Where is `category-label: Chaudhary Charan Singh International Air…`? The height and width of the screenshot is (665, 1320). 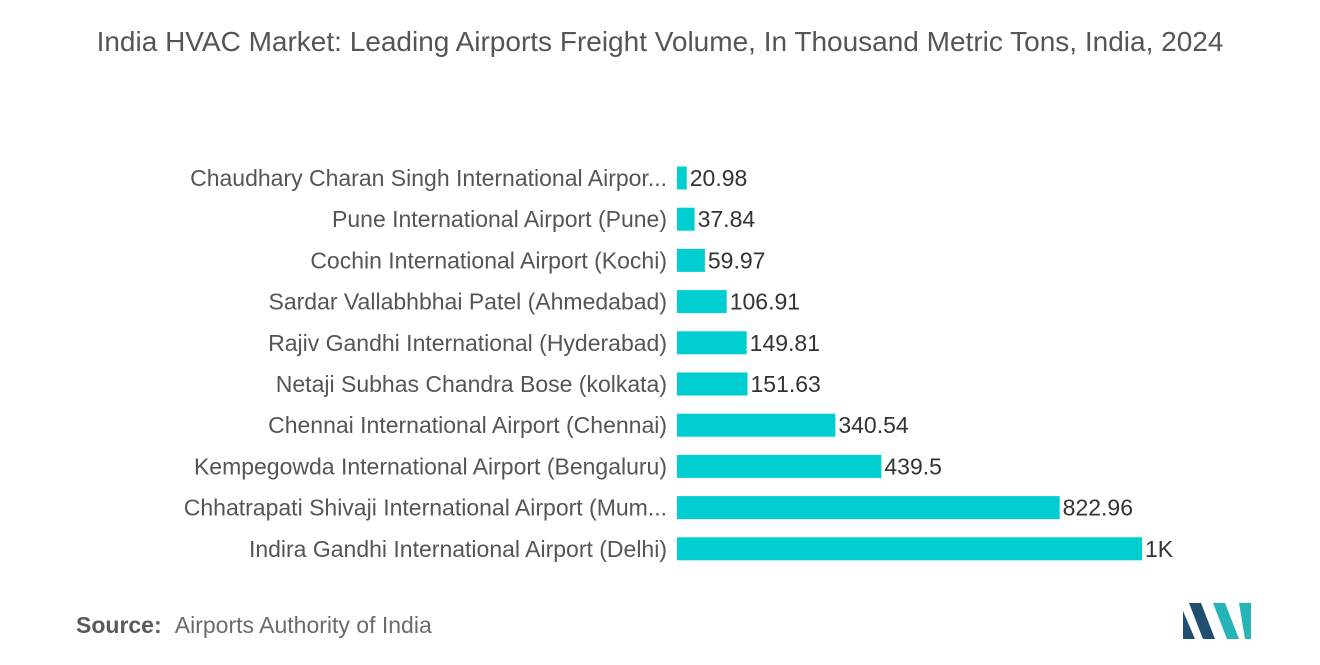 category-label: Chaudhary Charan Singh International Air… is located at coordinates (428, 178).